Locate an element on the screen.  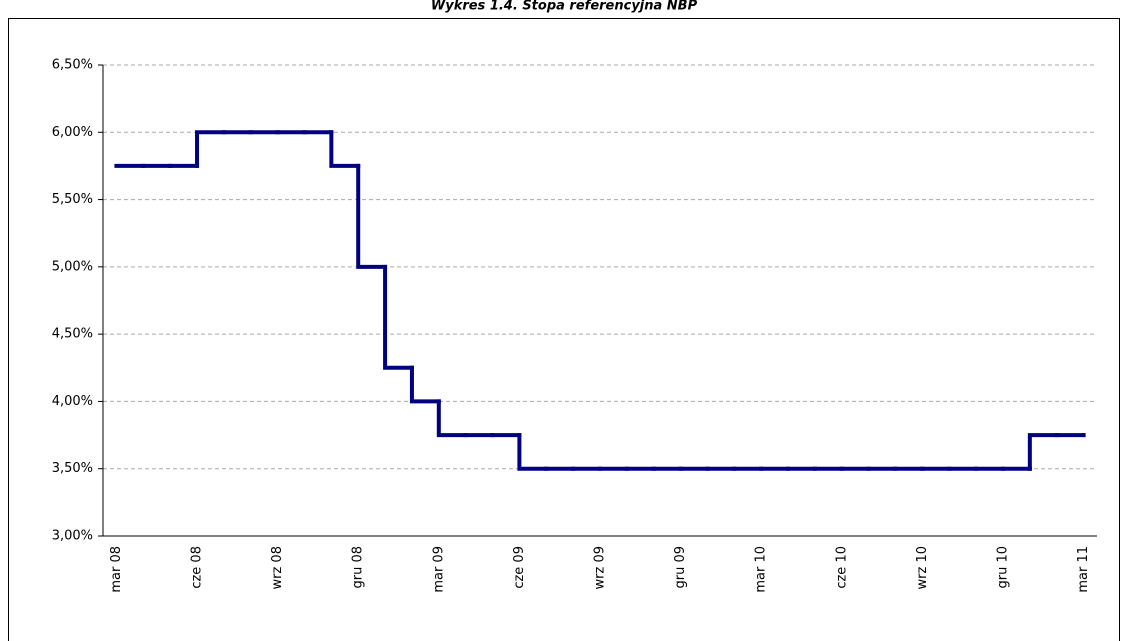
x-tick-label: gru 10 is located at coordinates (1002, 567).